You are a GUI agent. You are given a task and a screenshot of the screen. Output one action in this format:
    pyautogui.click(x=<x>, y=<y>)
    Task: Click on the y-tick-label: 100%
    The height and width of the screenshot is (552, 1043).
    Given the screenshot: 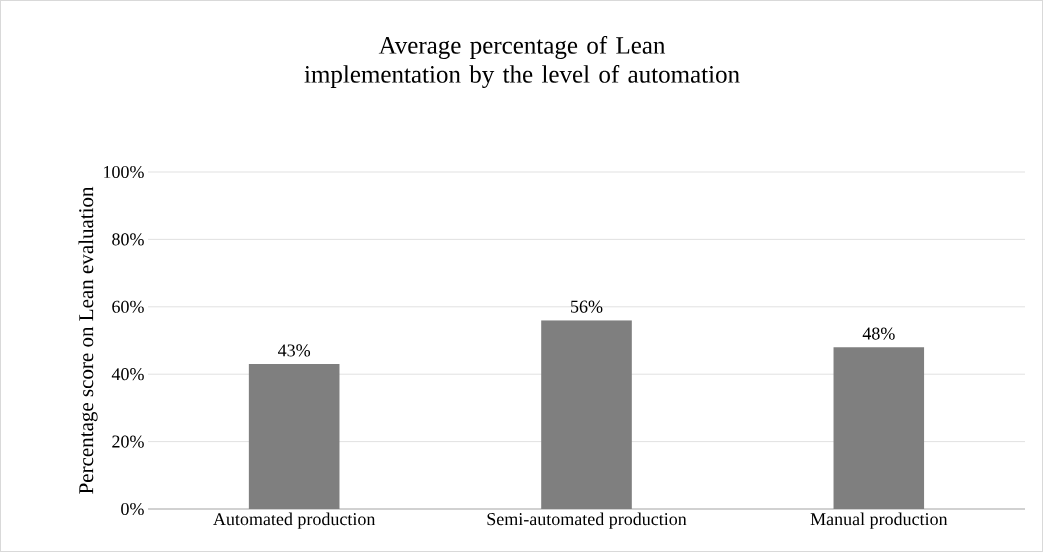 What is the action you would take?
    pyautogui.click(x=124, y=172)
    